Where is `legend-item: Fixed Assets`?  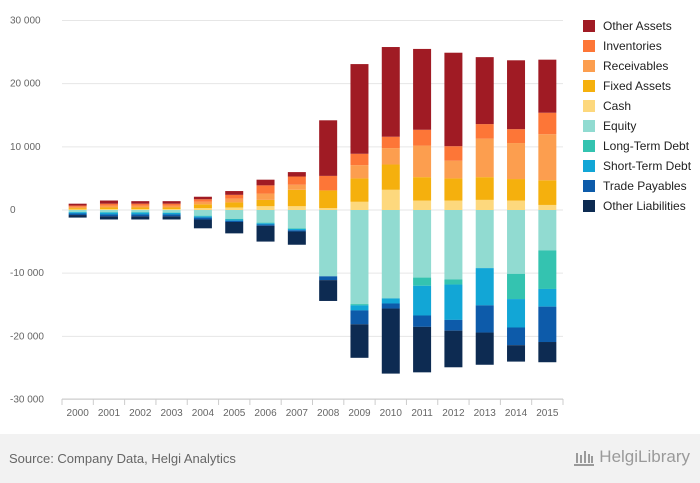
legend-item: Fixed Assets is located at coordinates (640, 86).